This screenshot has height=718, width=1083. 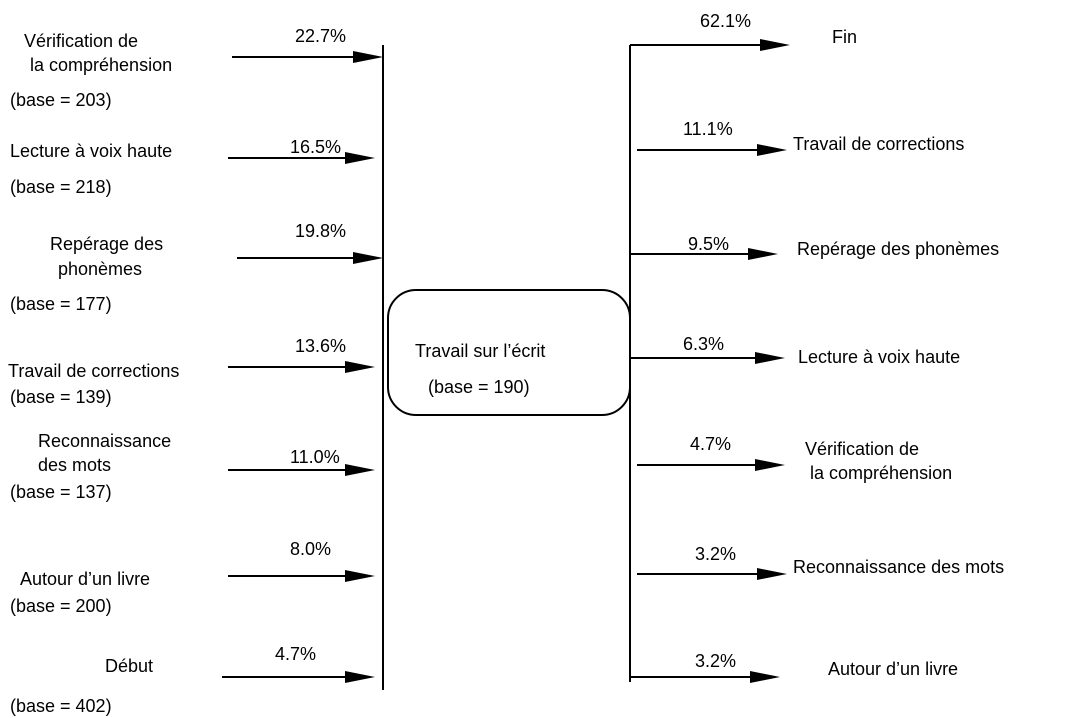 I want to click on base-label: (base = 177), so click(x=61, y=304).